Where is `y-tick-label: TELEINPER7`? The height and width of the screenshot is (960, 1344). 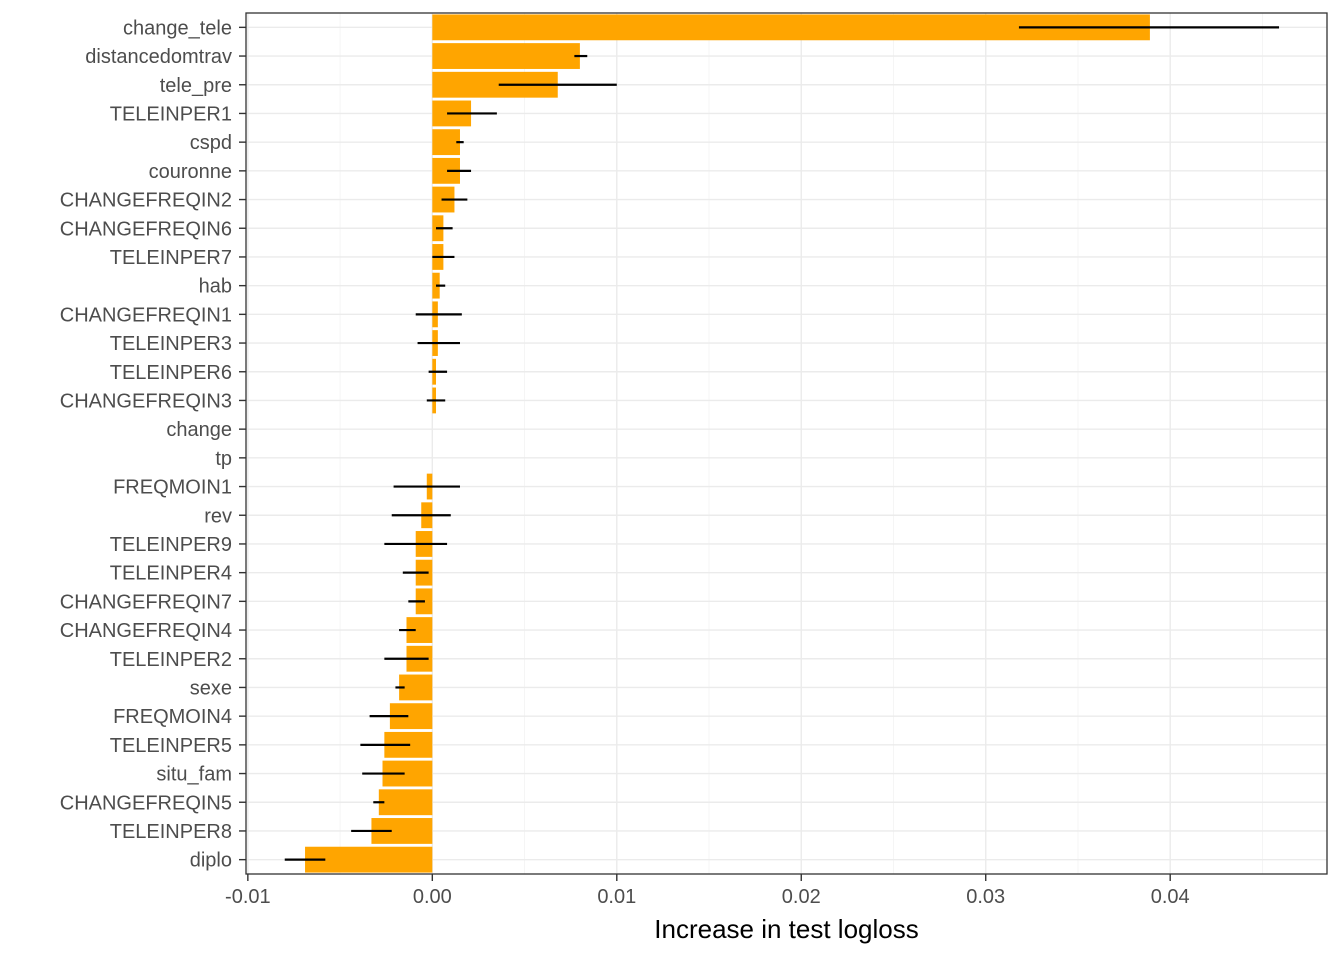 y-tick-label: TELEINPER7 is located at coordinates (171, 258).